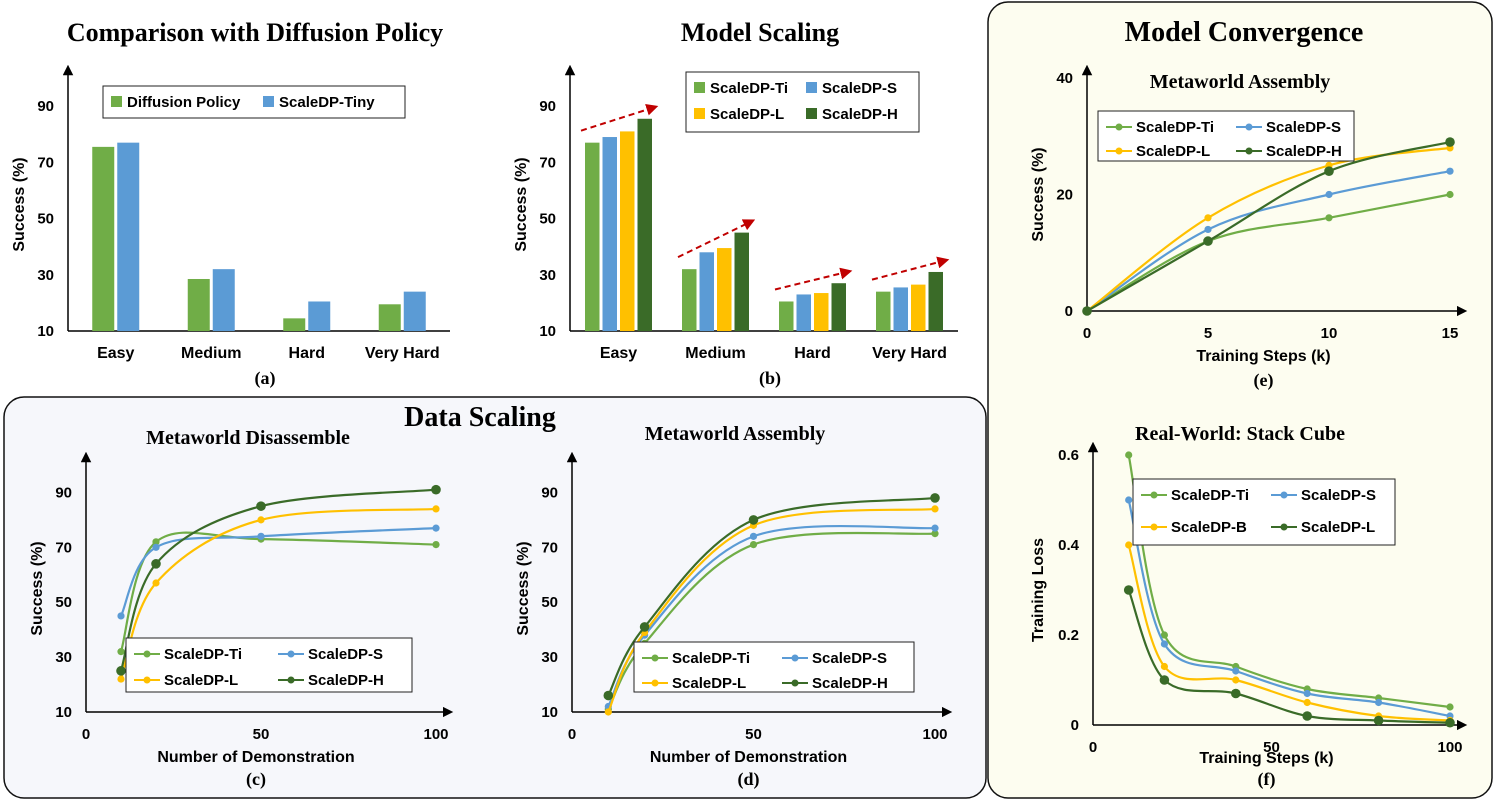 This screenshot has width=1495, height=812. Describe the element at coordinates (860, 114) in the screenshot. I see `legend-label: ScaleDP-H` at that location.